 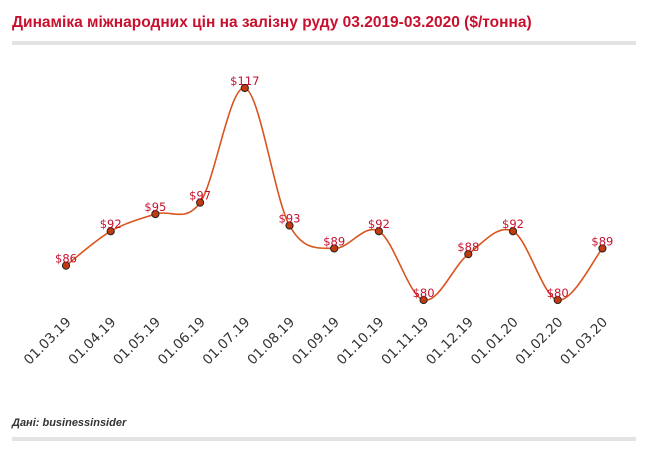 I want to click on data-label: $117, so click(x=244, y=81).